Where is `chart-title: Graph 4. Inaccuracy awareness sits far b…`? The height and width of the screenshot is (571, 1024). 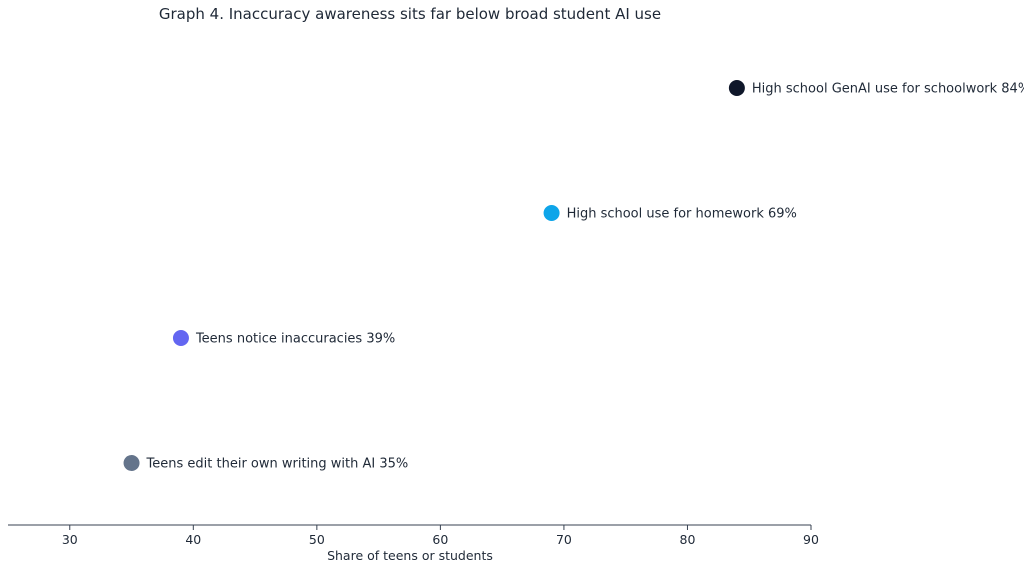 chart-title: Graph 4. Inaccuracy awareness sits far b… is located at coordinates (410, 14).